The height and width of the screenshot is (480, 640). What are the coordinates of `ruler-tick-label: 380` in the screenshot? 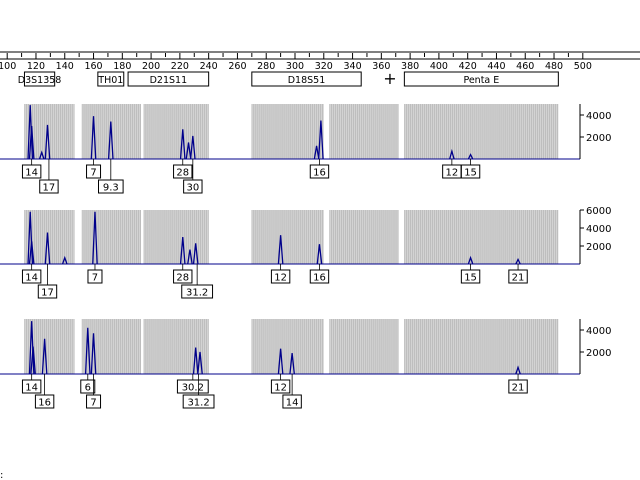 It's located at (410, 66).